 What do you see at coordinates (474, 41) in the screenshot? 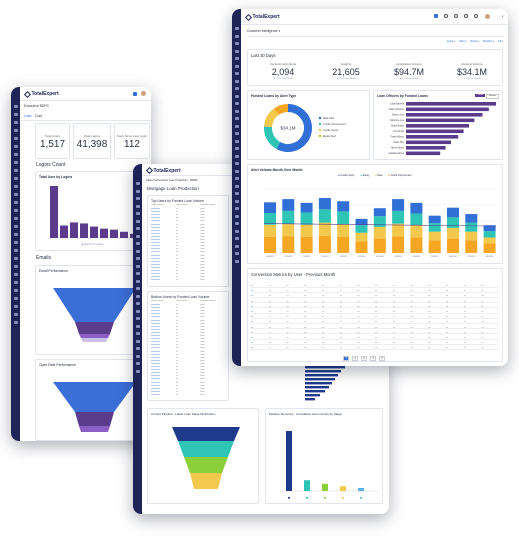
I see `filter-chip: Rows ▾` at bounding box center [474, 41].